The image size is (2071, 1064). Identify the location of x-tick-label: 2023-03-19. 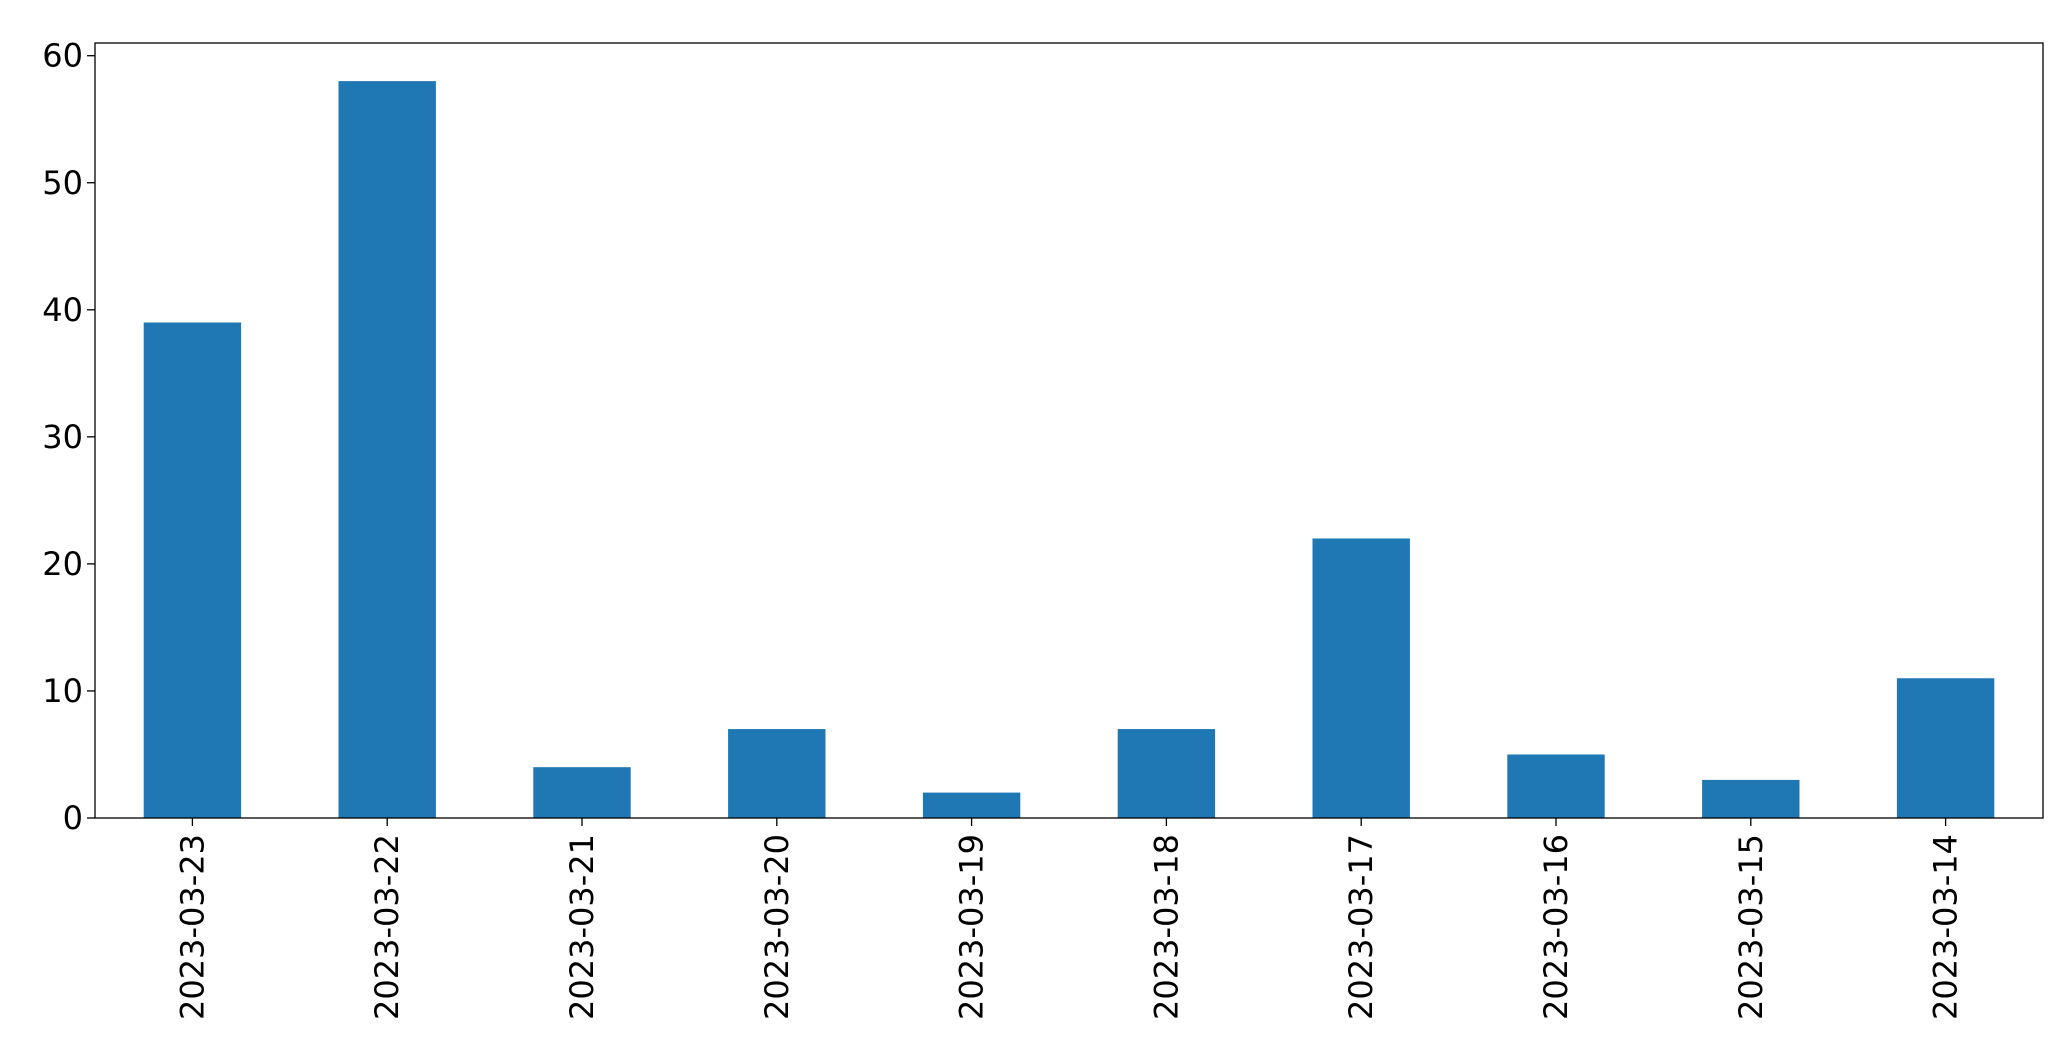
(972, 927).